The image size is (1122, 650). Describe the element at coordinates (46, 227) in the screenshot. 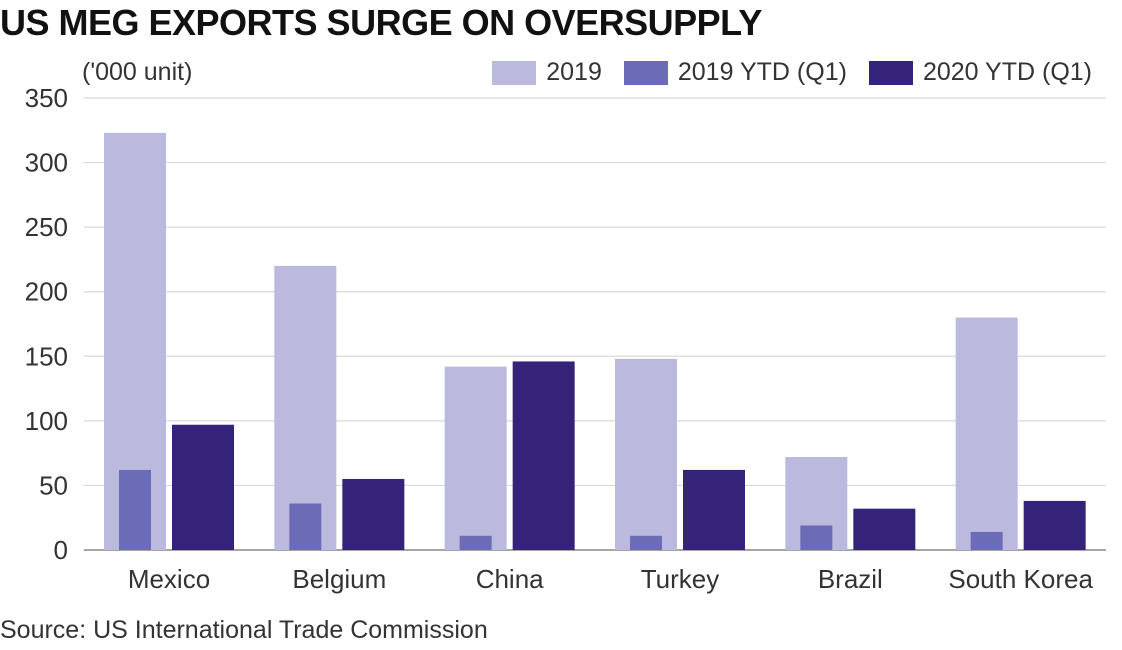

I see `y-tick-label: 250` at that location.